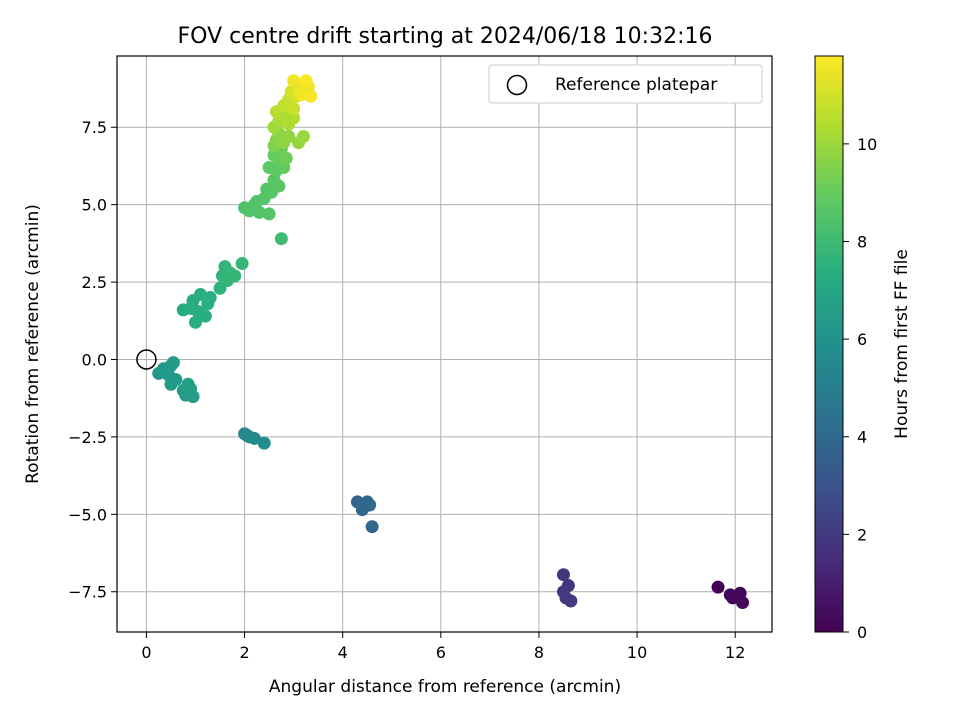  What do you see at coordinates (862, 241) in the screenshot?
I see `colorbar-tick-label: 8` at bounding box center [862, 241].